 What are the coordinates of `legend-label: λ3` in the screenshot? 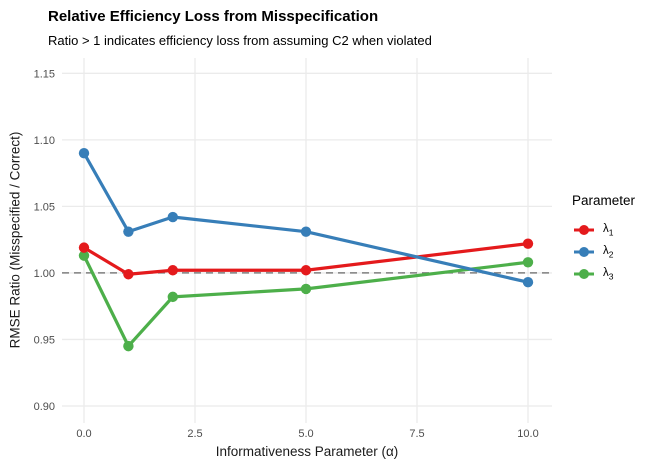 It's located at (608, 274).